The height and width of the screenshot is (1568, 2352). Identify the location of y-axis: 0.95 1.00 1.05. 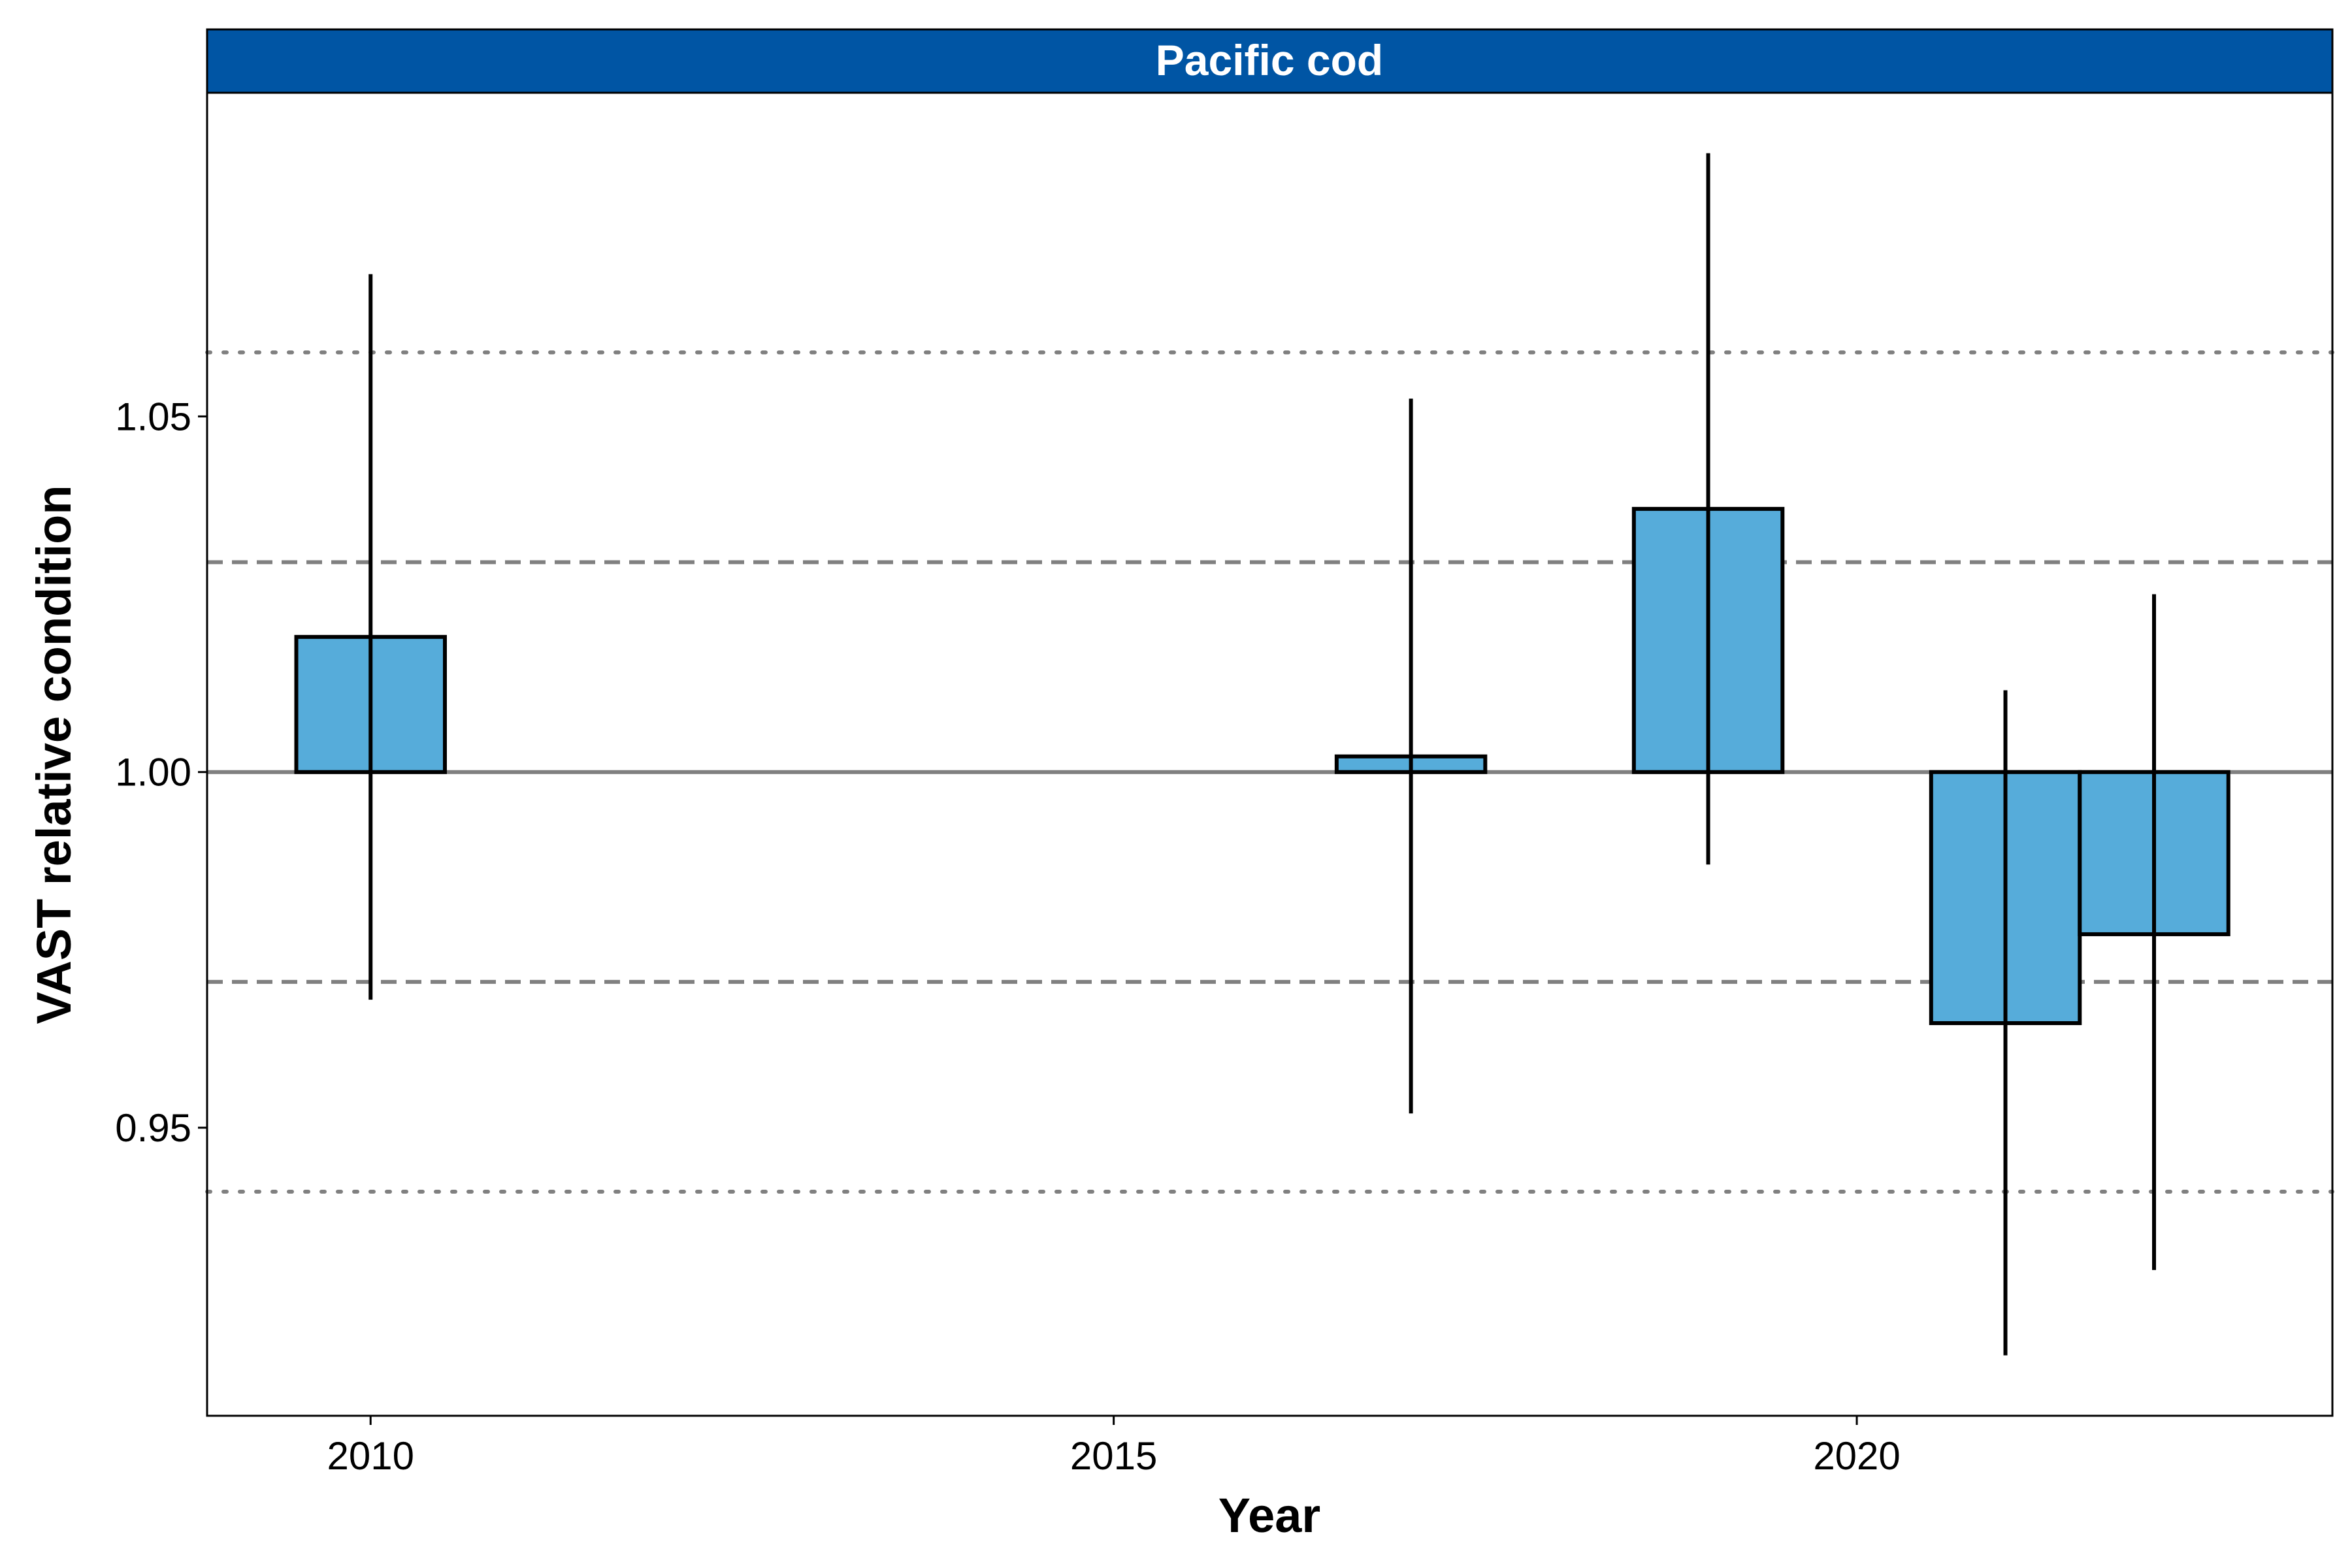
(161, 772).